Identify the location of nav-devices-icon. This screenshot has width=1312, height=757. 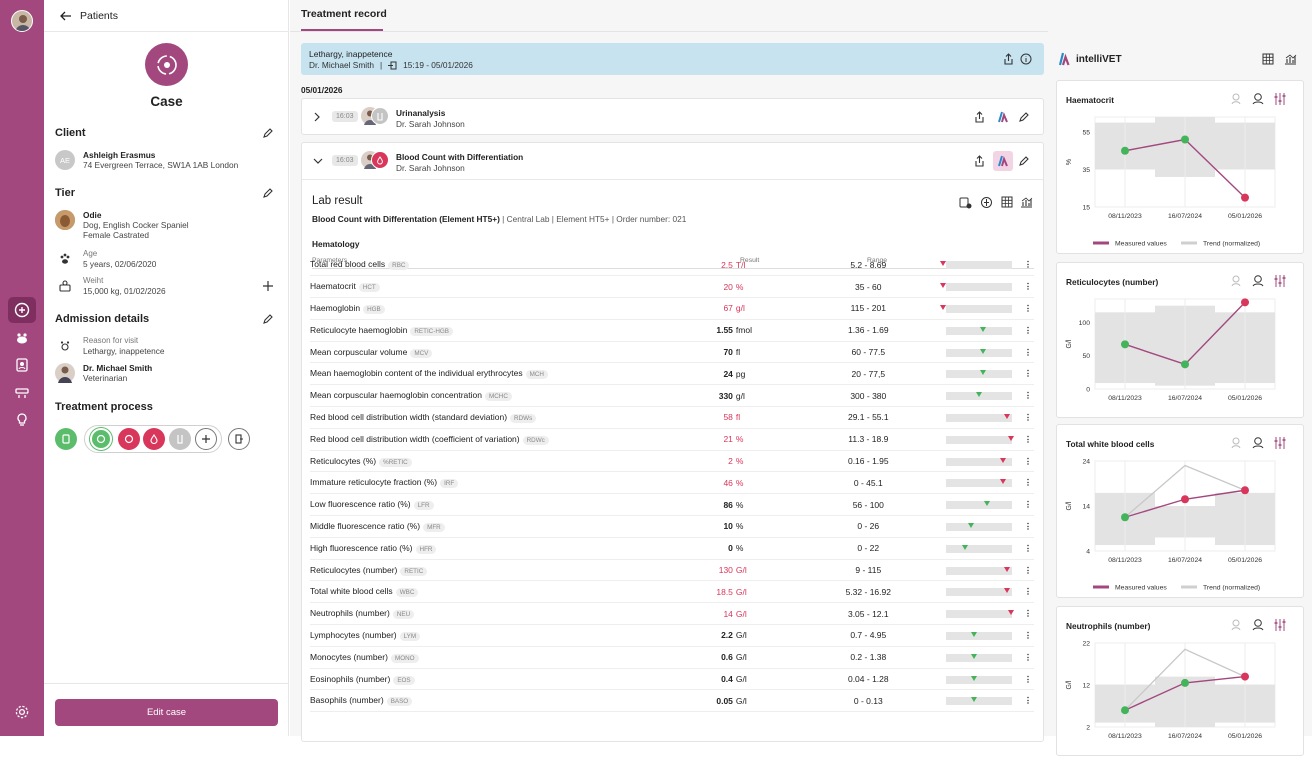
(22, 393).